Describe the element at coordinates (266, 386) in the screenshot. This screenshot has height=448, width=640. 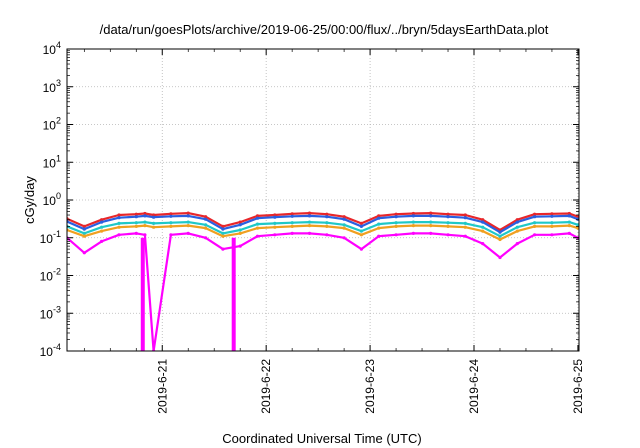
I see `x-tick-label: 2019-6-22` at that location.